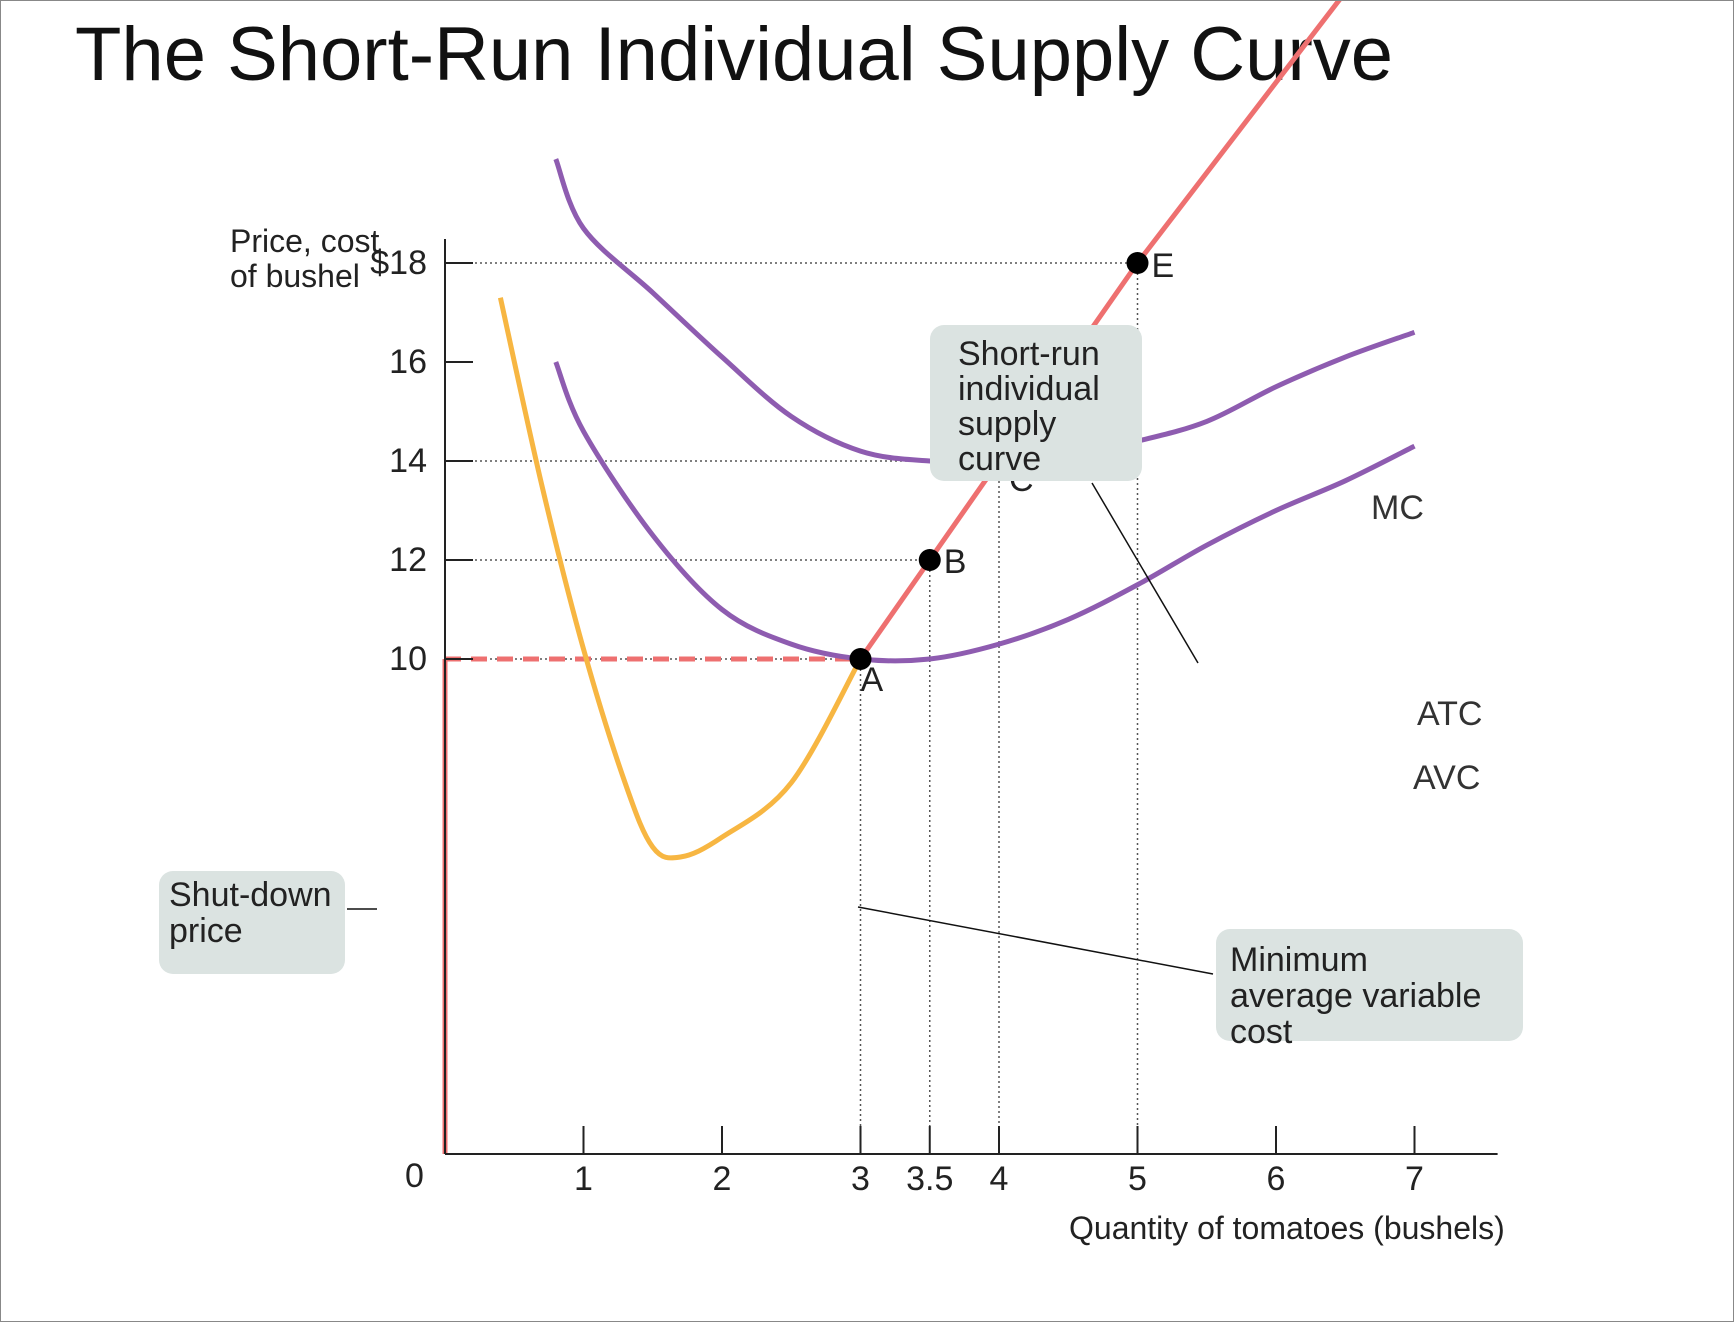  Describe the element at coordinates (1029, 354) in the screenshot. I see `supply-callout-line-1: Short-run` at that location.